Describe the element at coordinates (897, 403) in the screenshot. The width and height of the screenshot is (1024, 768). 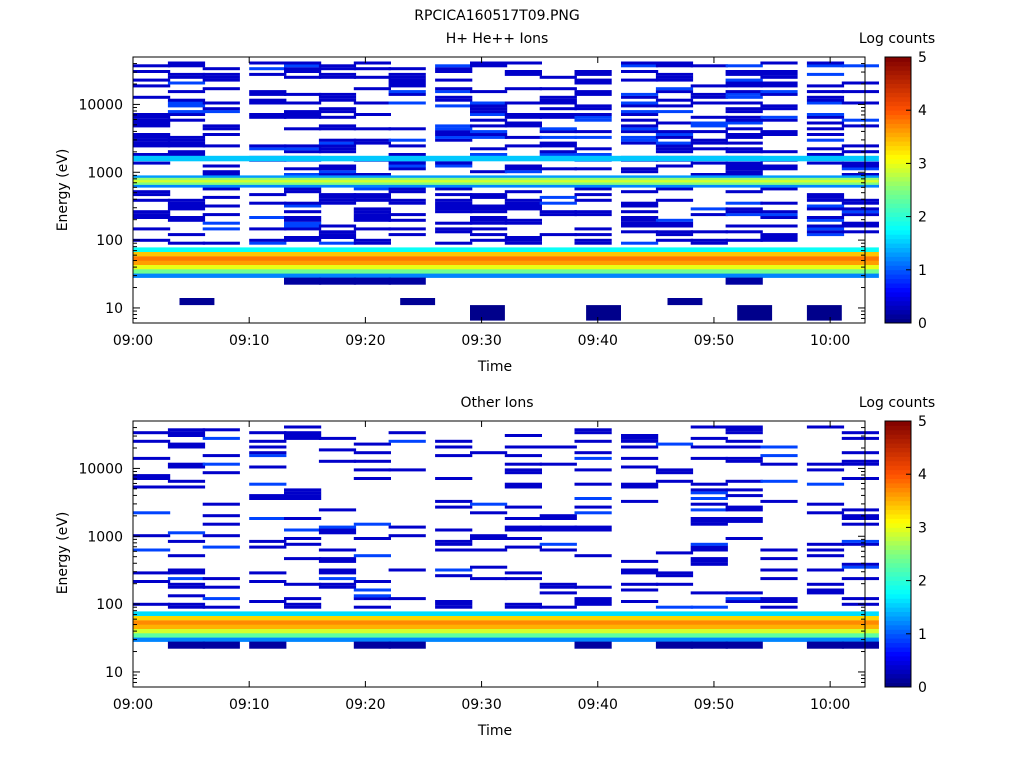
I see `colorbar-label: Log counts` at that location.